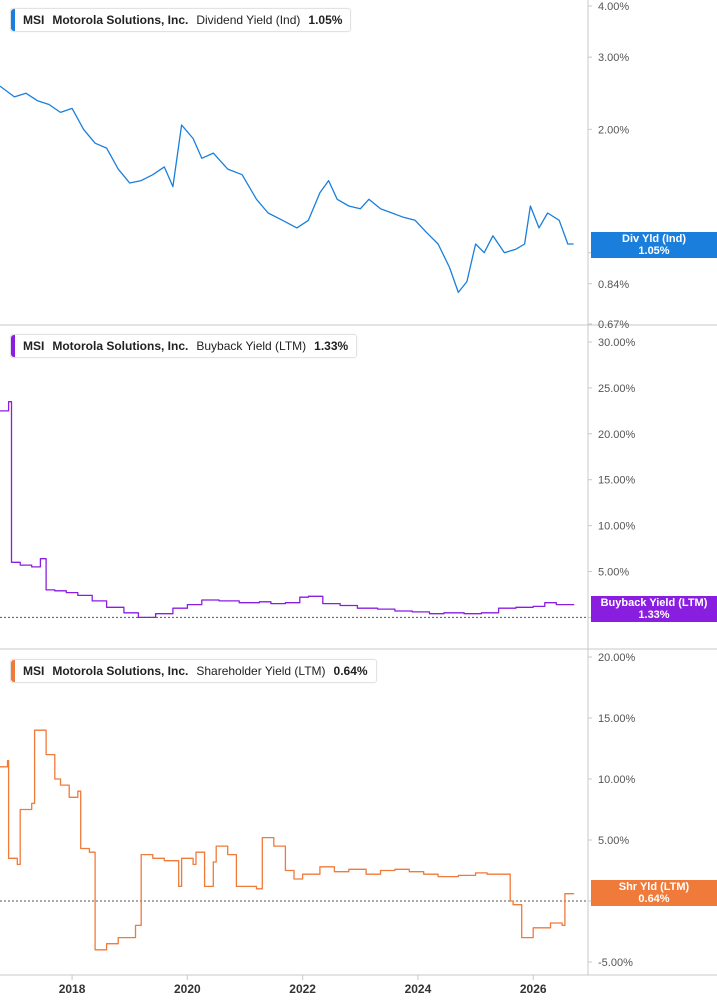 The image size is (717, 1005). I want to click on x-tick-label: 2018, so click(72, 989).